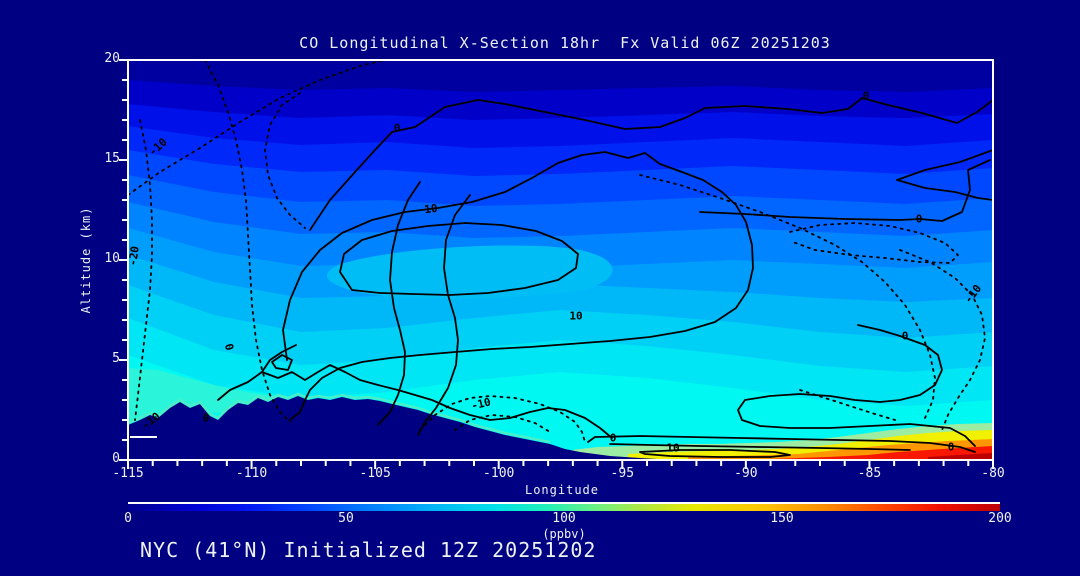 The image size is (1080, 576). I want to click on colorbar-tick-label: 0, so click(128, 518).